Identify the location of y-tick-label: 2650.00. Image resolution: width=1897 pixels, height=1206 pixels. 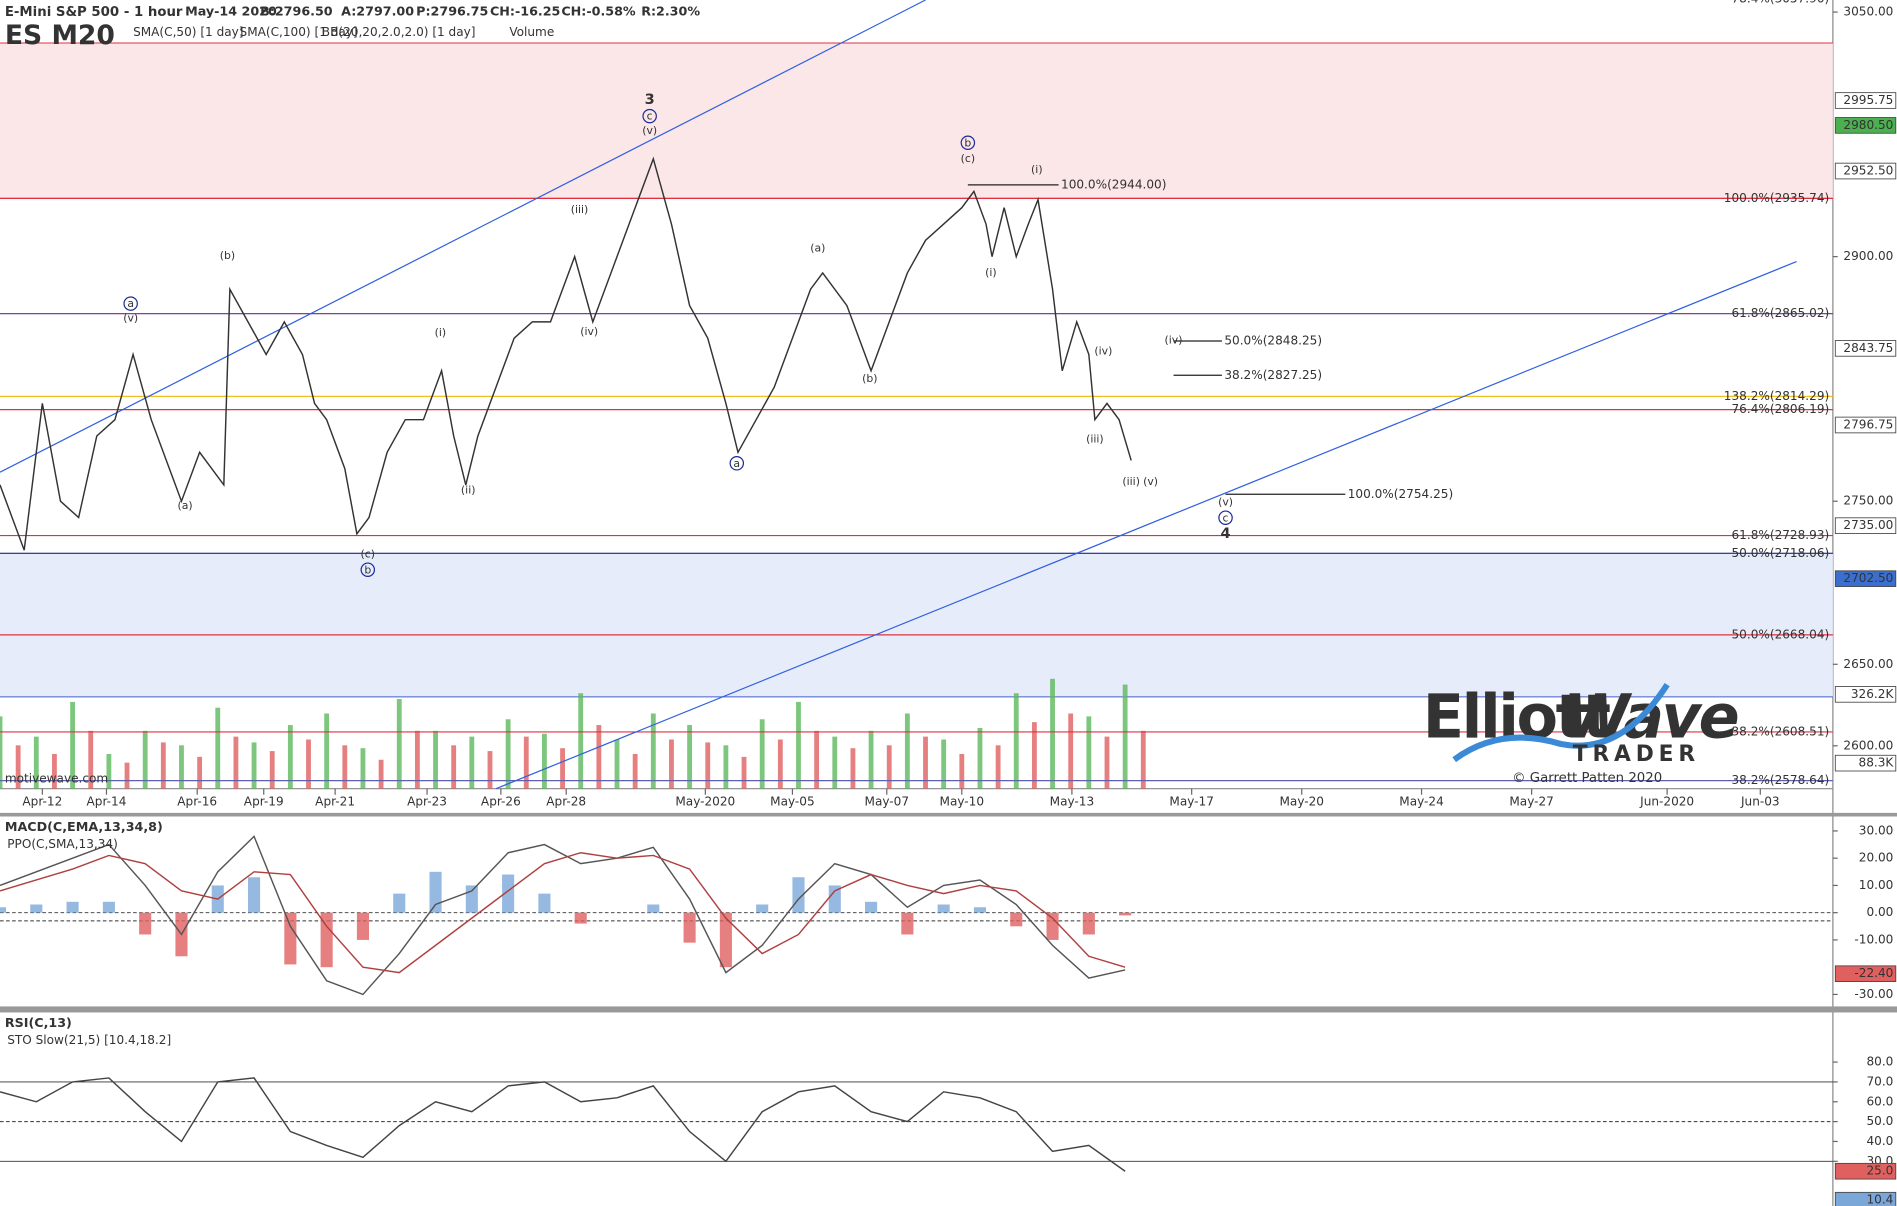
(1868, 664).